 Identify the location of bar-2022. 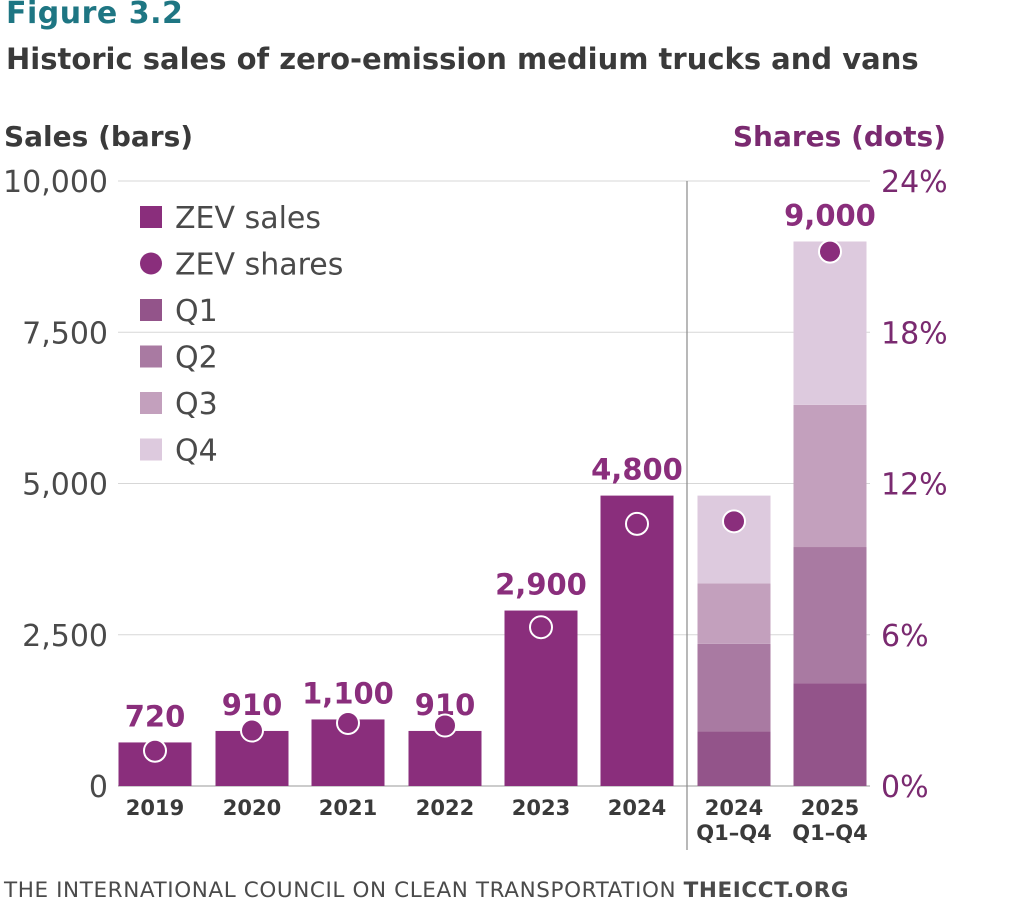
(445, 758).